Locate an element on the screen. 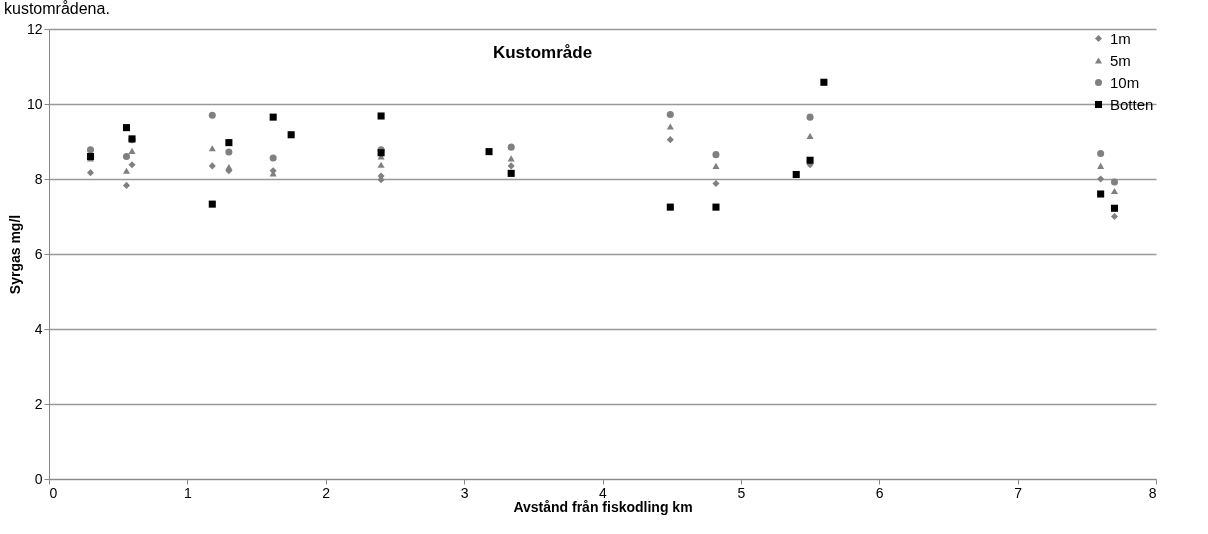 Image resolution: width=1208 pixels, height=534 pixels. legend-label: 1m is located at coordinates (1120, 38).